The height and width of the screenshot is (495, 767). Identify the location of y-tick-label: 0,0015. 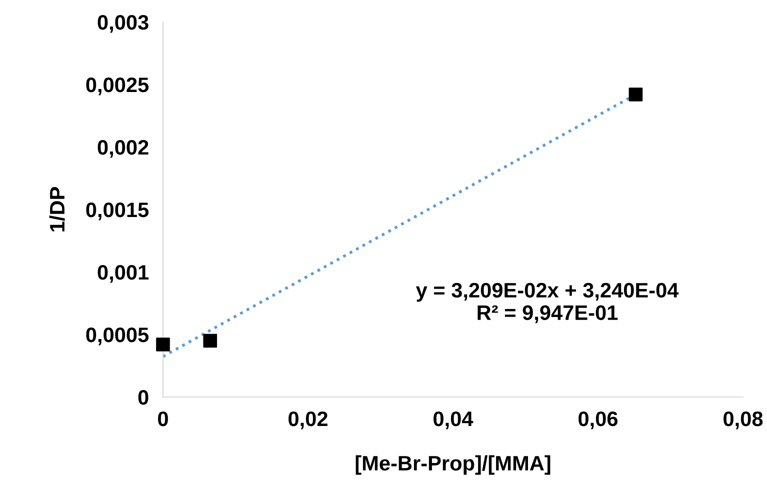
(117, 211).